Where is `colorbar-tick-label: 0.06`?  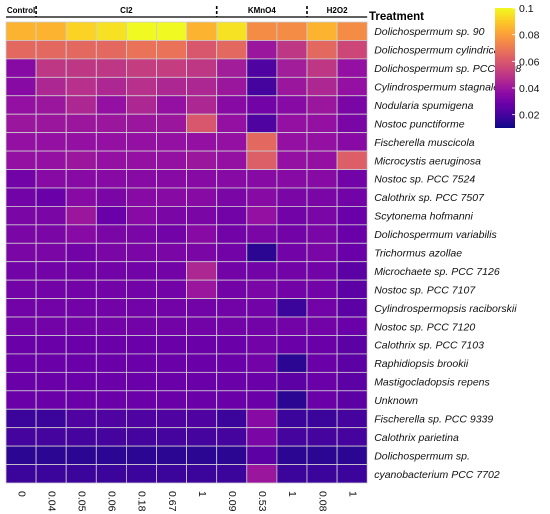 colorbar-tick-label: 0.06 is located at coordinates (529, 62).